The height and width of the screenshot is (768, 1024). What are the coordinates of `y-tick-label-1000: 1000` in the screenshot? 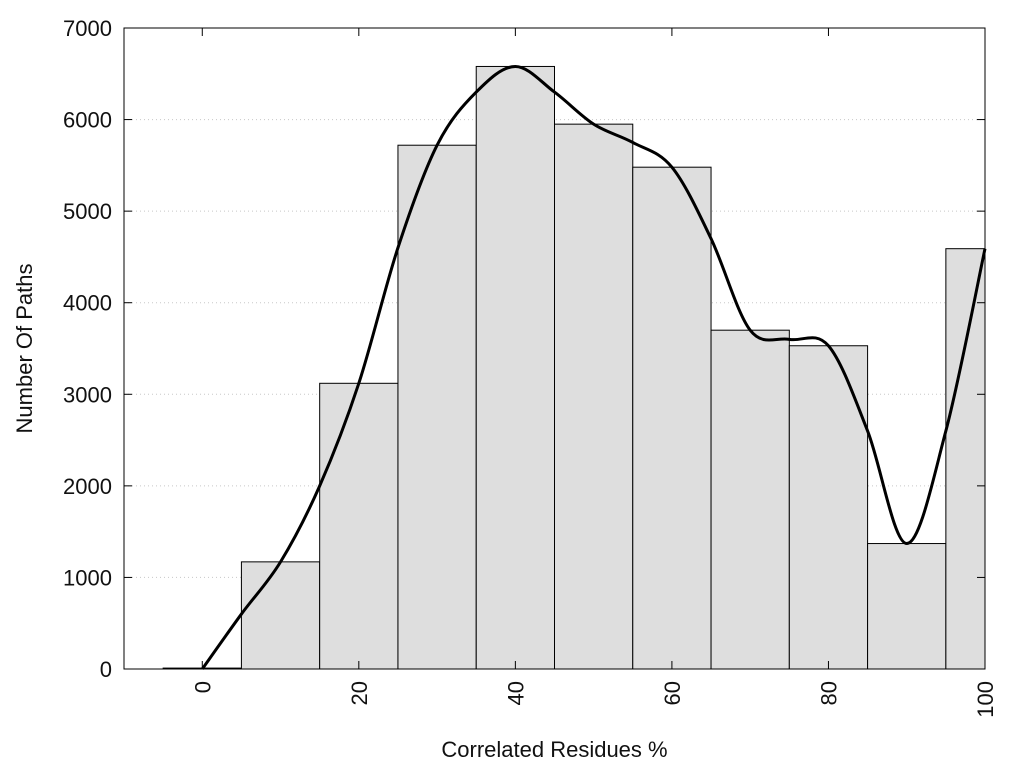 It's located at (87, 577).